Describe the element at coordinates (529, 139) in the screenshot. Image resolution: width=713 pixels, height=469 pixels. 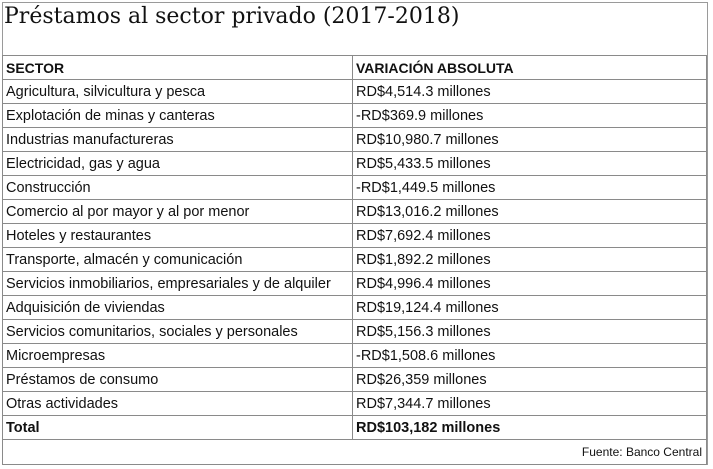
I see `value-cell: RD$10,980.7 millones` at that location.